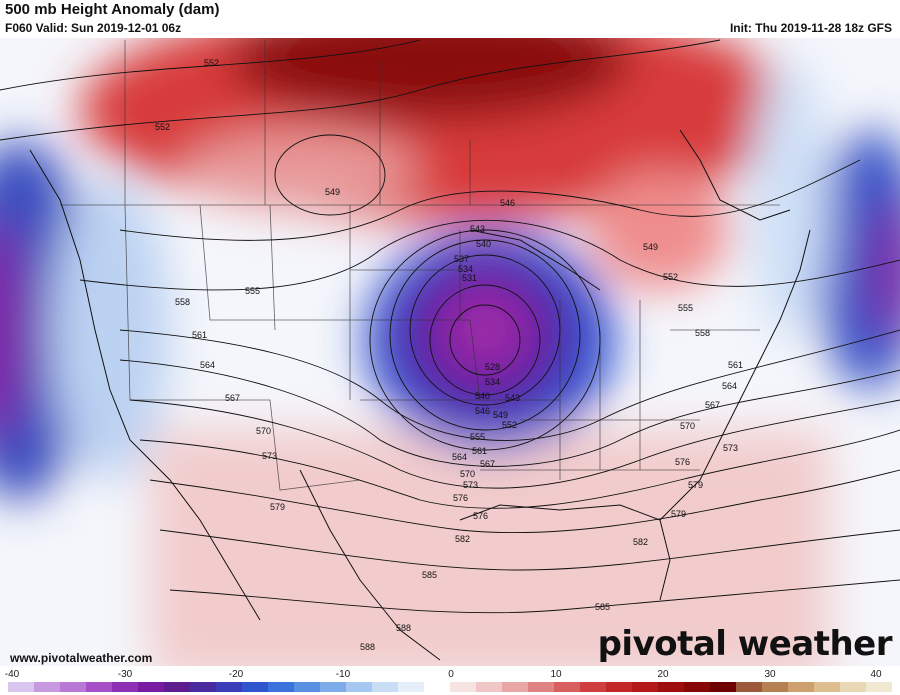 This screenshot has width=900, height=695. Describe the element at coordinates (770, 674) in the screenshot. I see `colorbar-tick: 30` at that location.